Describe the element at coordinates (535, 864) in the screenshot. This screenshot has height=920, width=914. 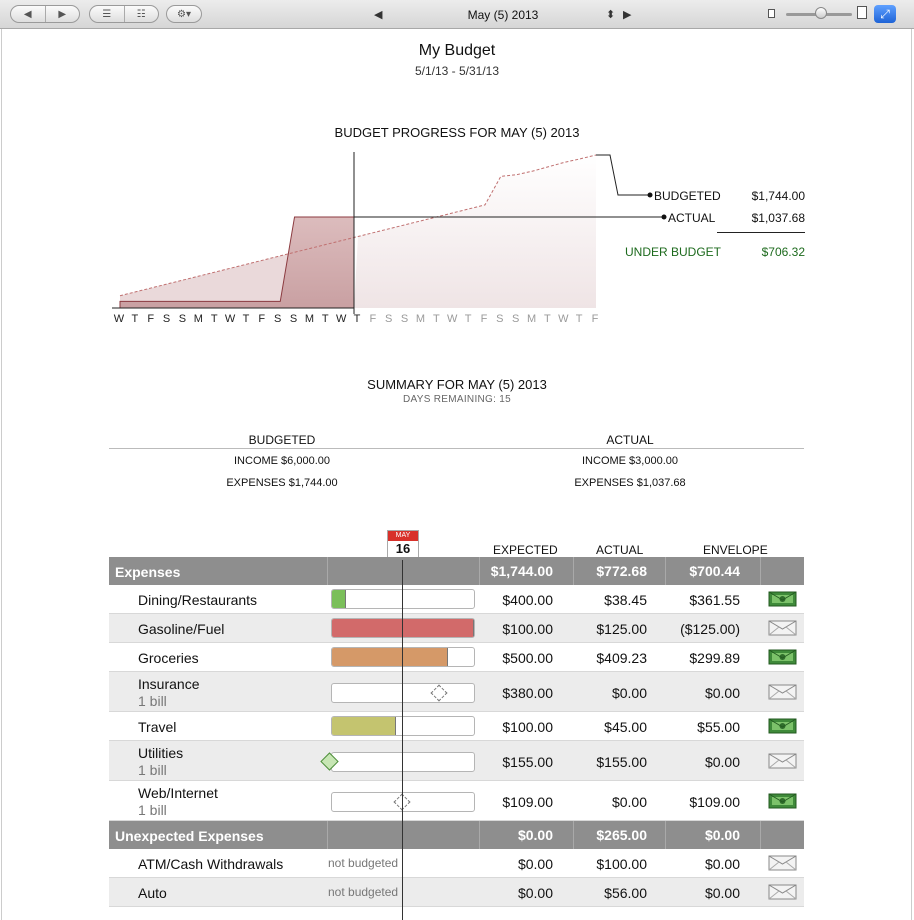
I see `row-expected-value: $0.00` at that location.